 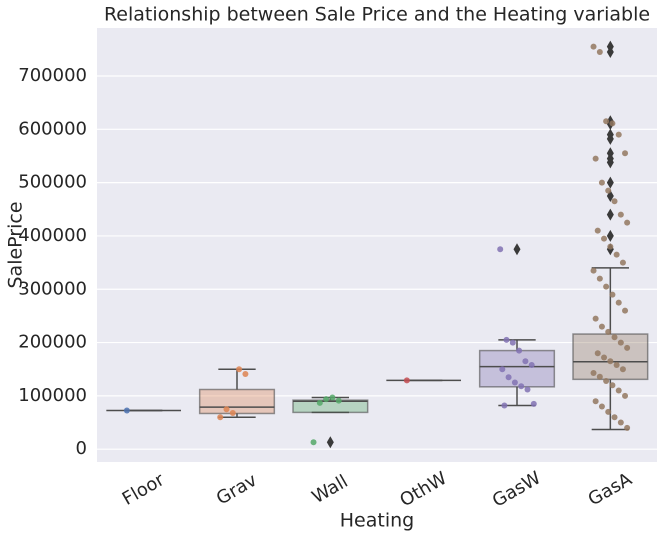 What do you see at coordinates (16, 244) in the screenshot?
I see `y-axis-label: SalePrice` at bounding box center [16, 244].